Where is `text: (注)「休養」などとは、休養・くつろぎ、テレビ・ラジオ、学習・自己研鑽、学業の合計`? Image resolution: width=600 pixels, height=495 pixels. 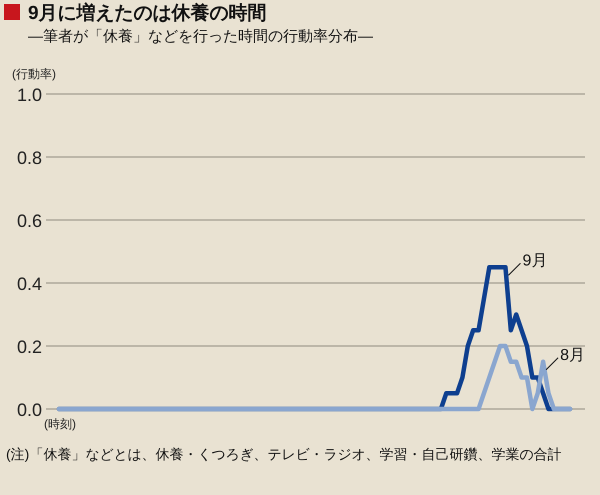 text: (注)「休養」などとは、休養・くつろぎ、テレビ・ラジオ、学習・自己研鑽、学業の合計 is located at coordinates (284, 454).